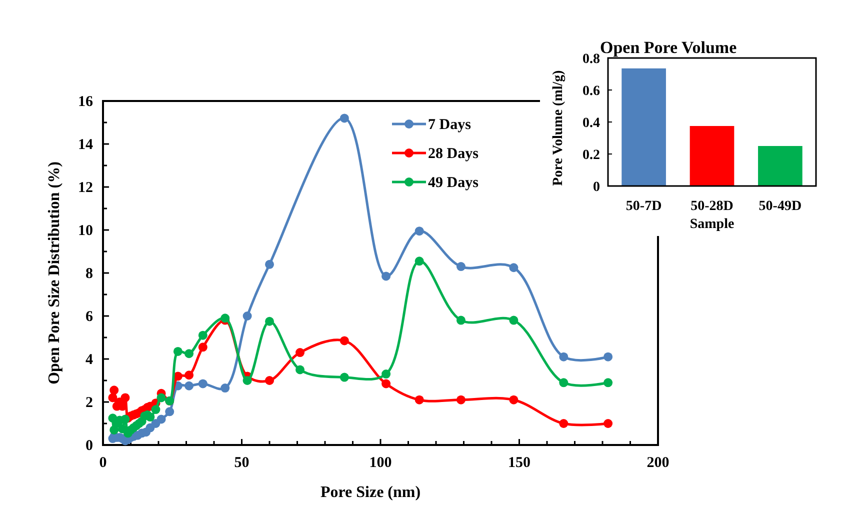  What do you see at coordinates (85, 188) in the screenshot?
I see `y-tick-label: 12` at bounding box center [85, 188].